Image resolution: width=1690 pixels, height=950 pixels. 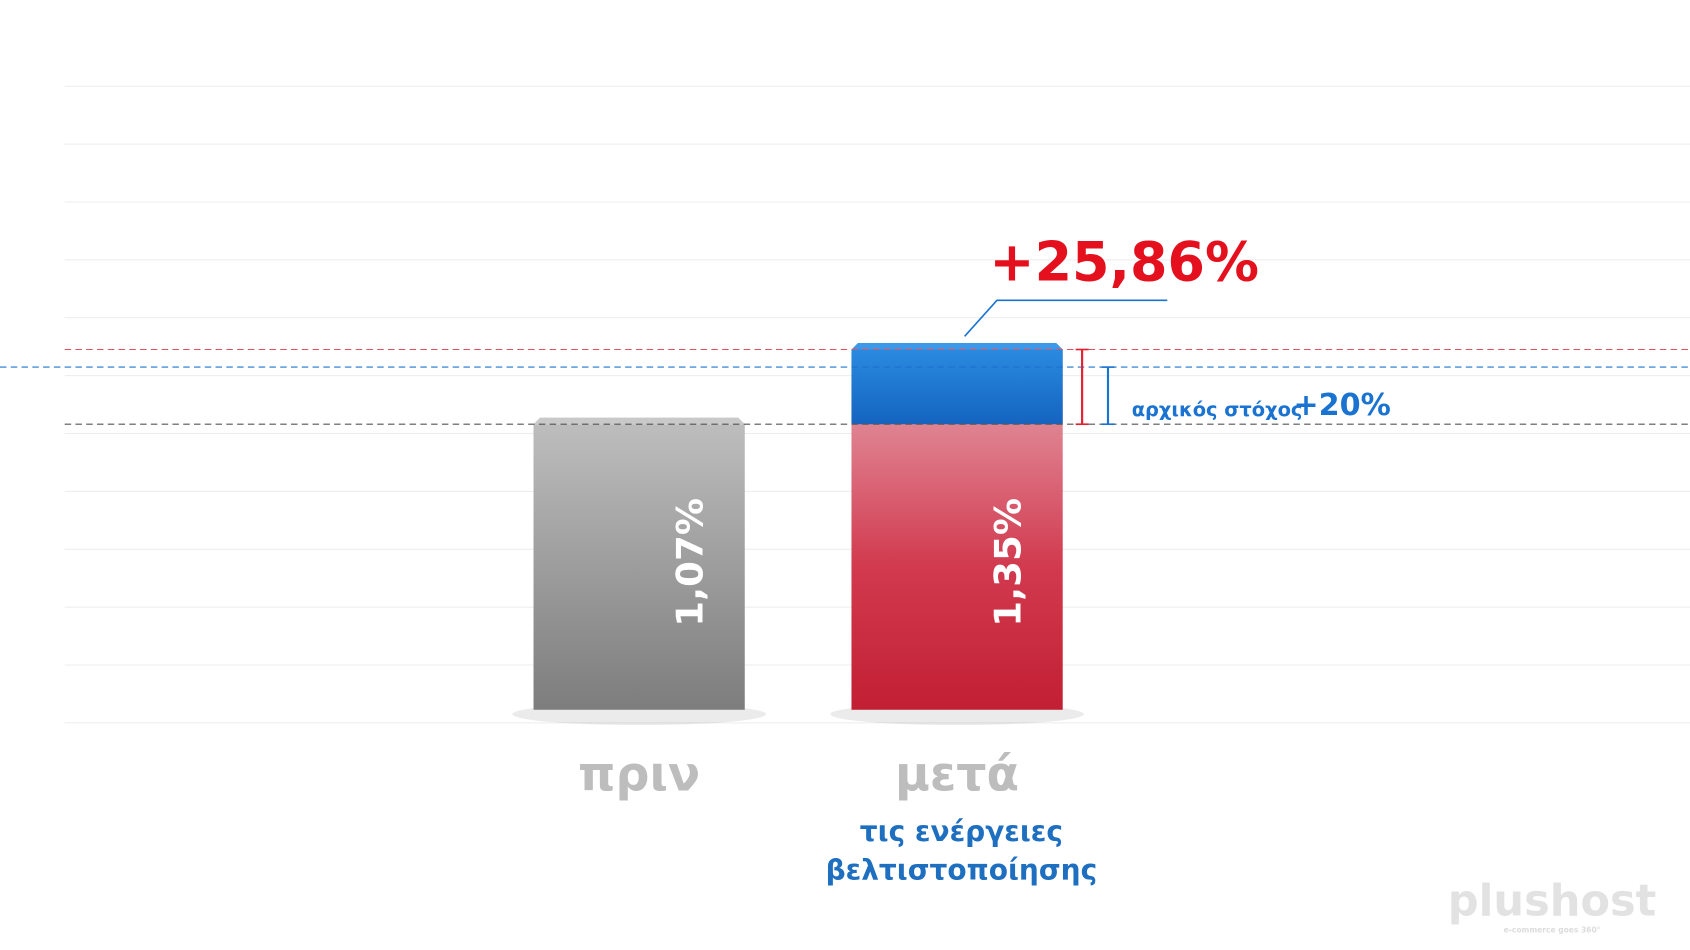 I want to click on increase-segment, so click(x=957, y=387).